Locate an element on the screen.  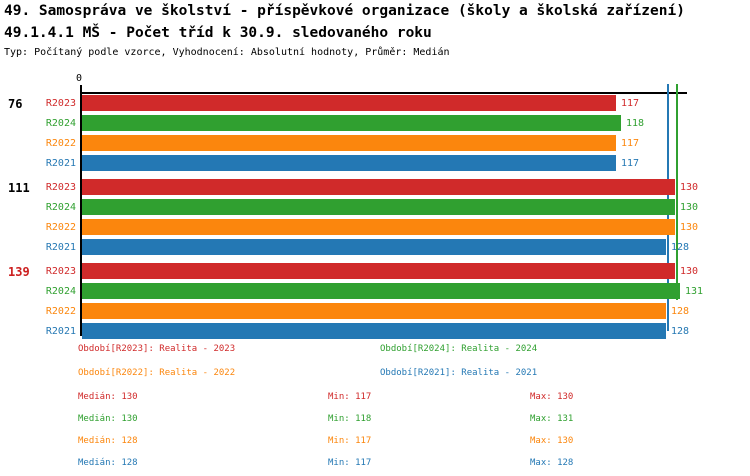
median-line-green is located at coordinates (677, 192).